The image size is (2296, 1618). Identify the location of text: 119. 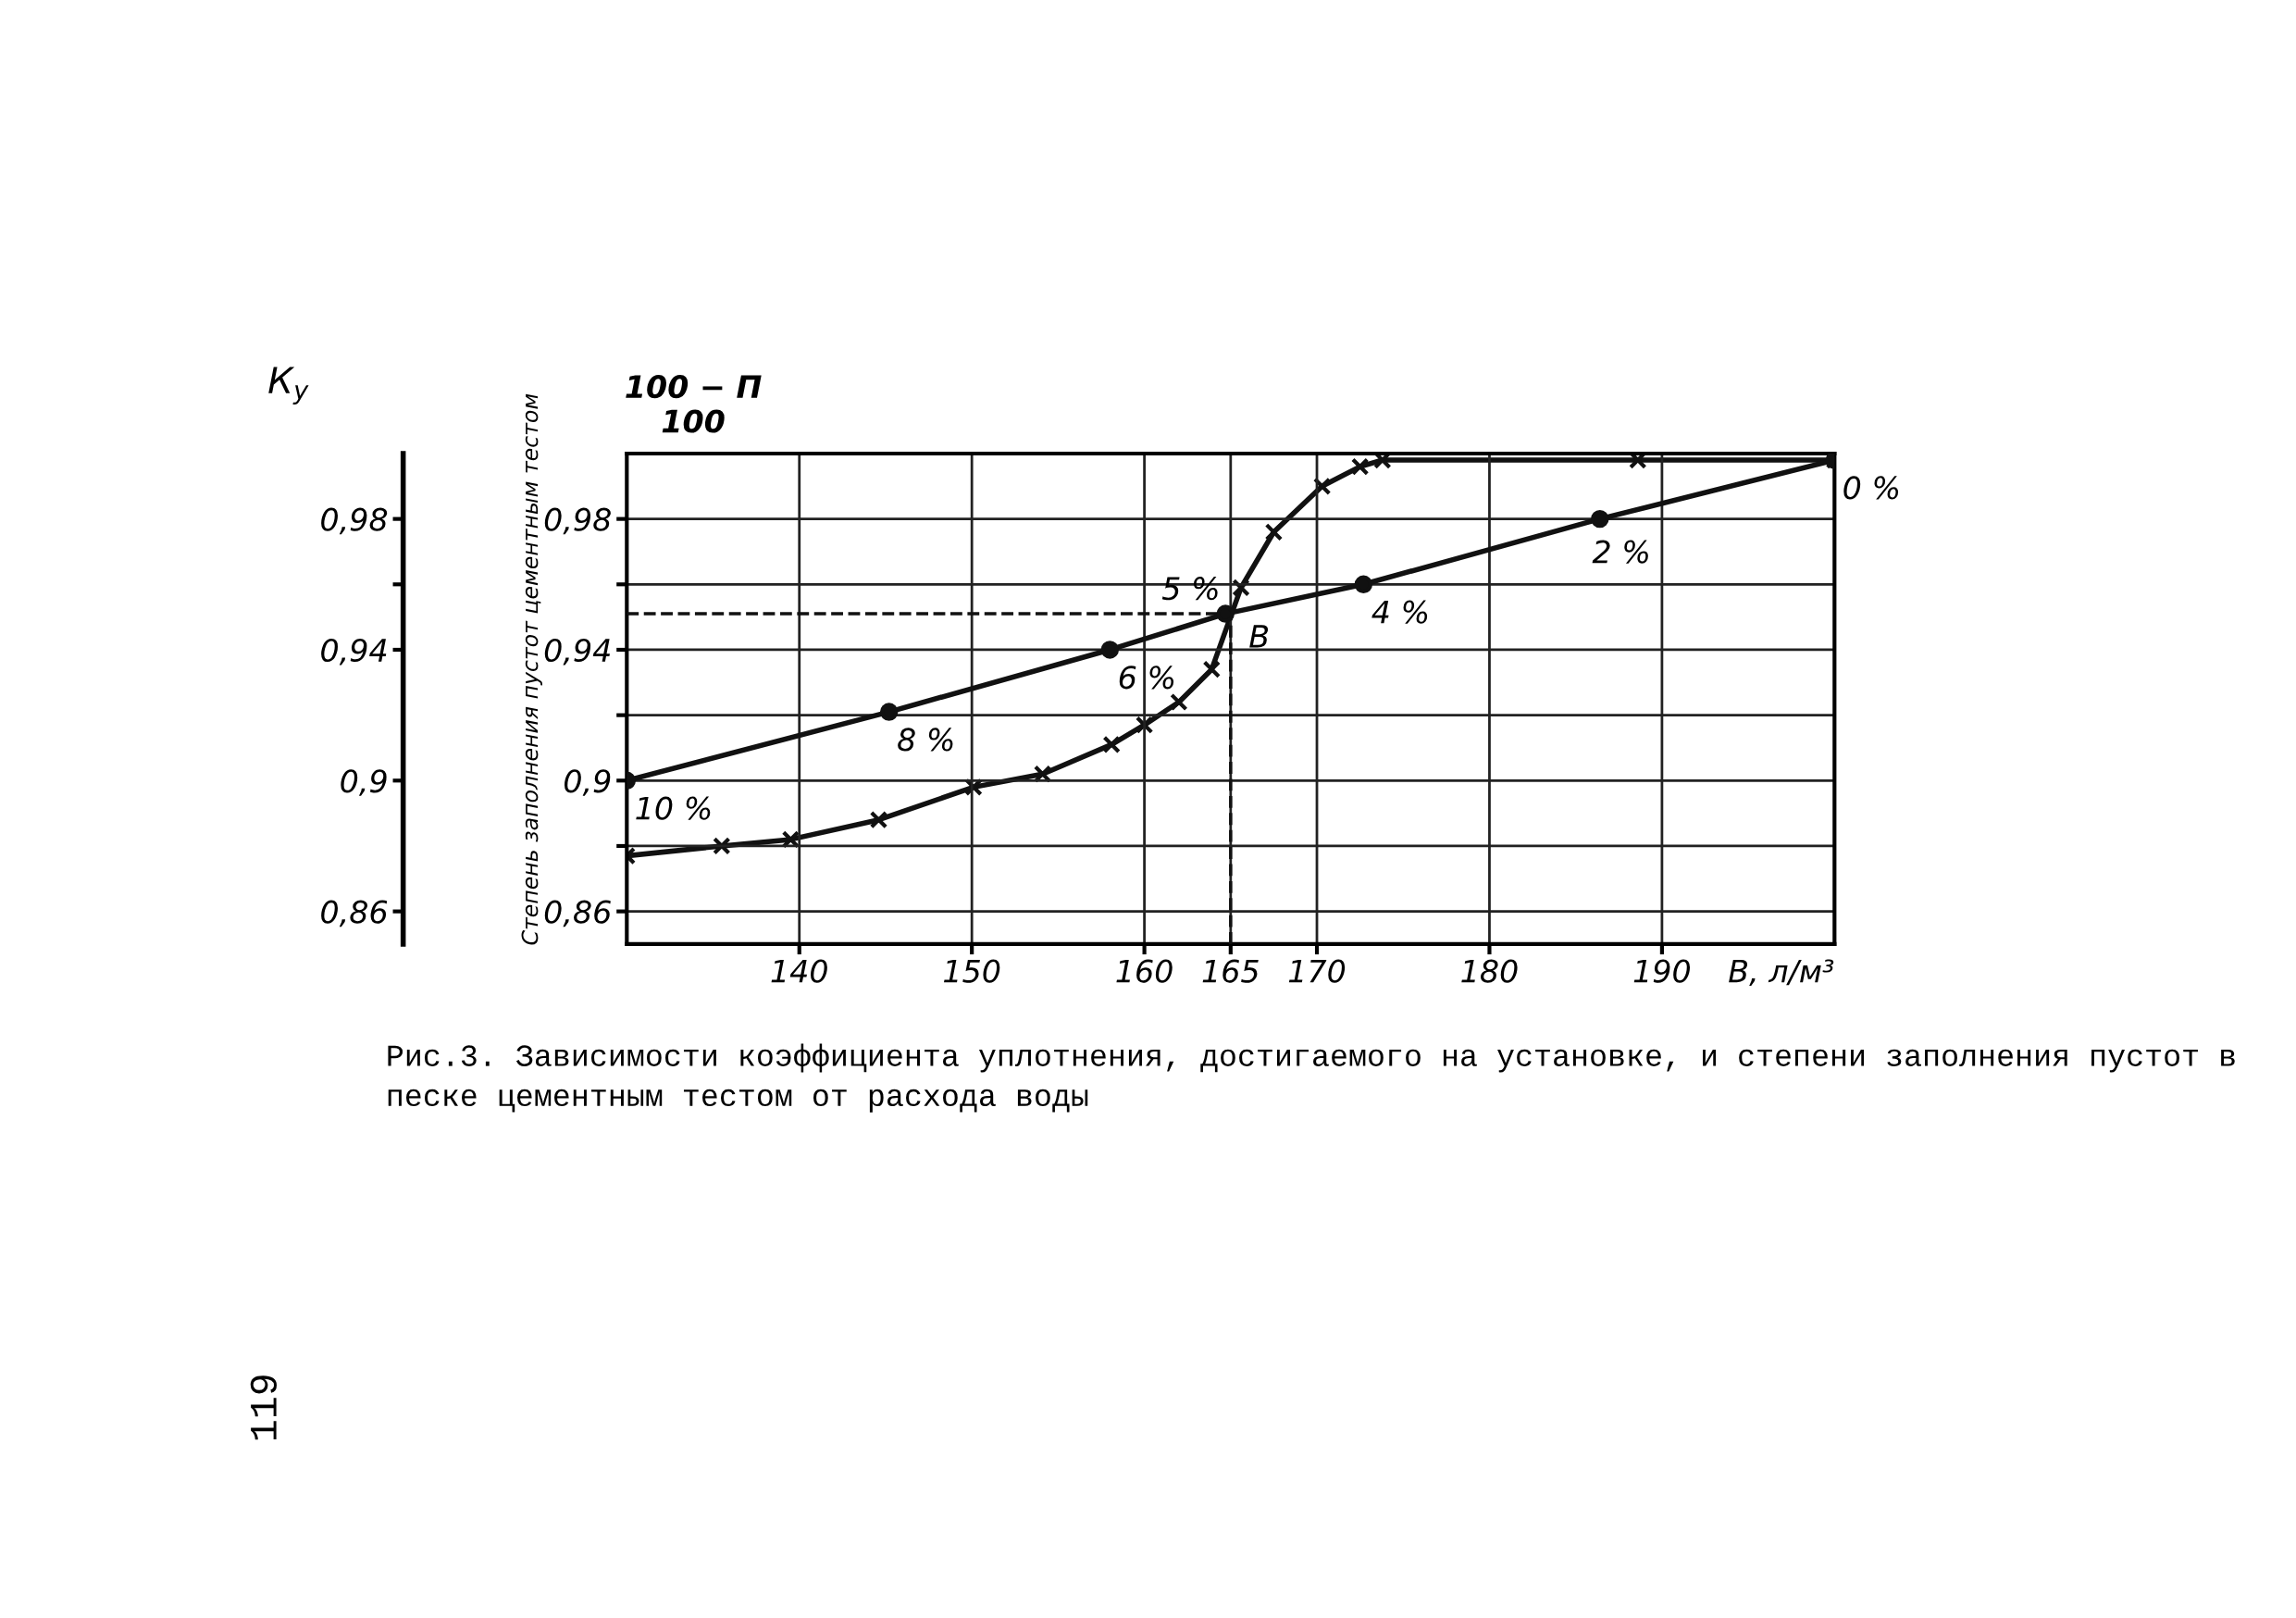
(263, 1407).